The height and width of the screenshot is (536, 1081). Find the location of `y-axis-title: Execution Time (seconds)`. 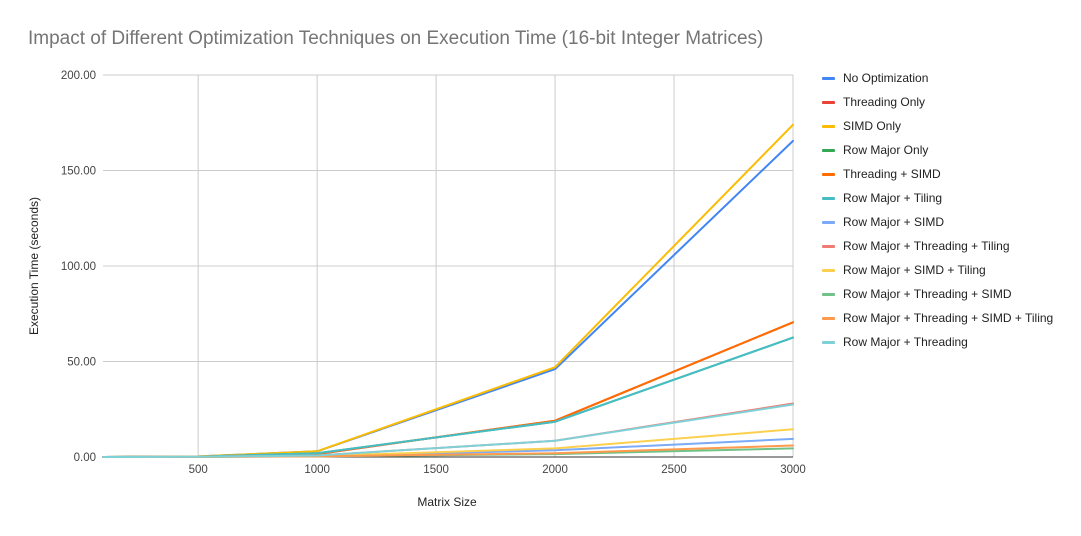

y-axis-title: Execution Time (seconds) is located at coordinates (34, 266).